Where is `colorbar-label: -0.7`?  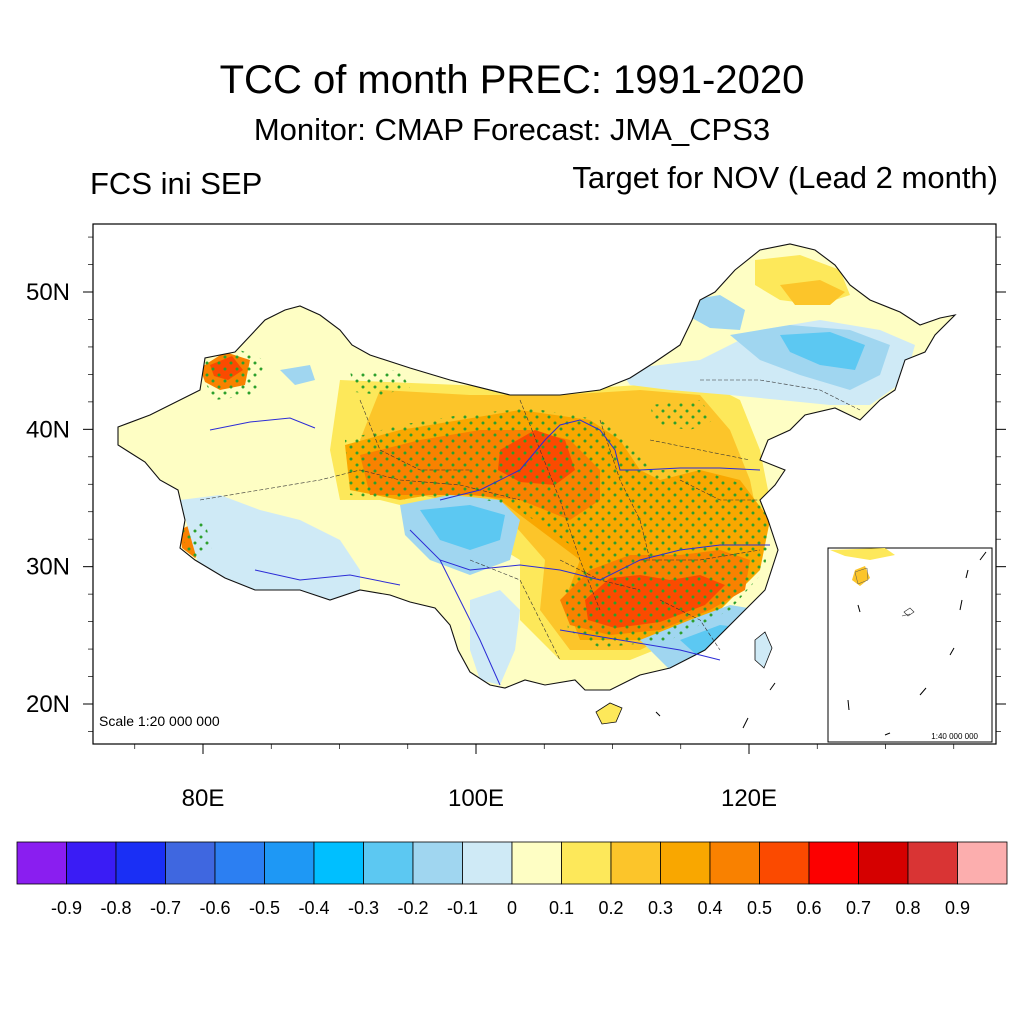 colorbar-label: -0.7 is located at coordinates (165, 908).